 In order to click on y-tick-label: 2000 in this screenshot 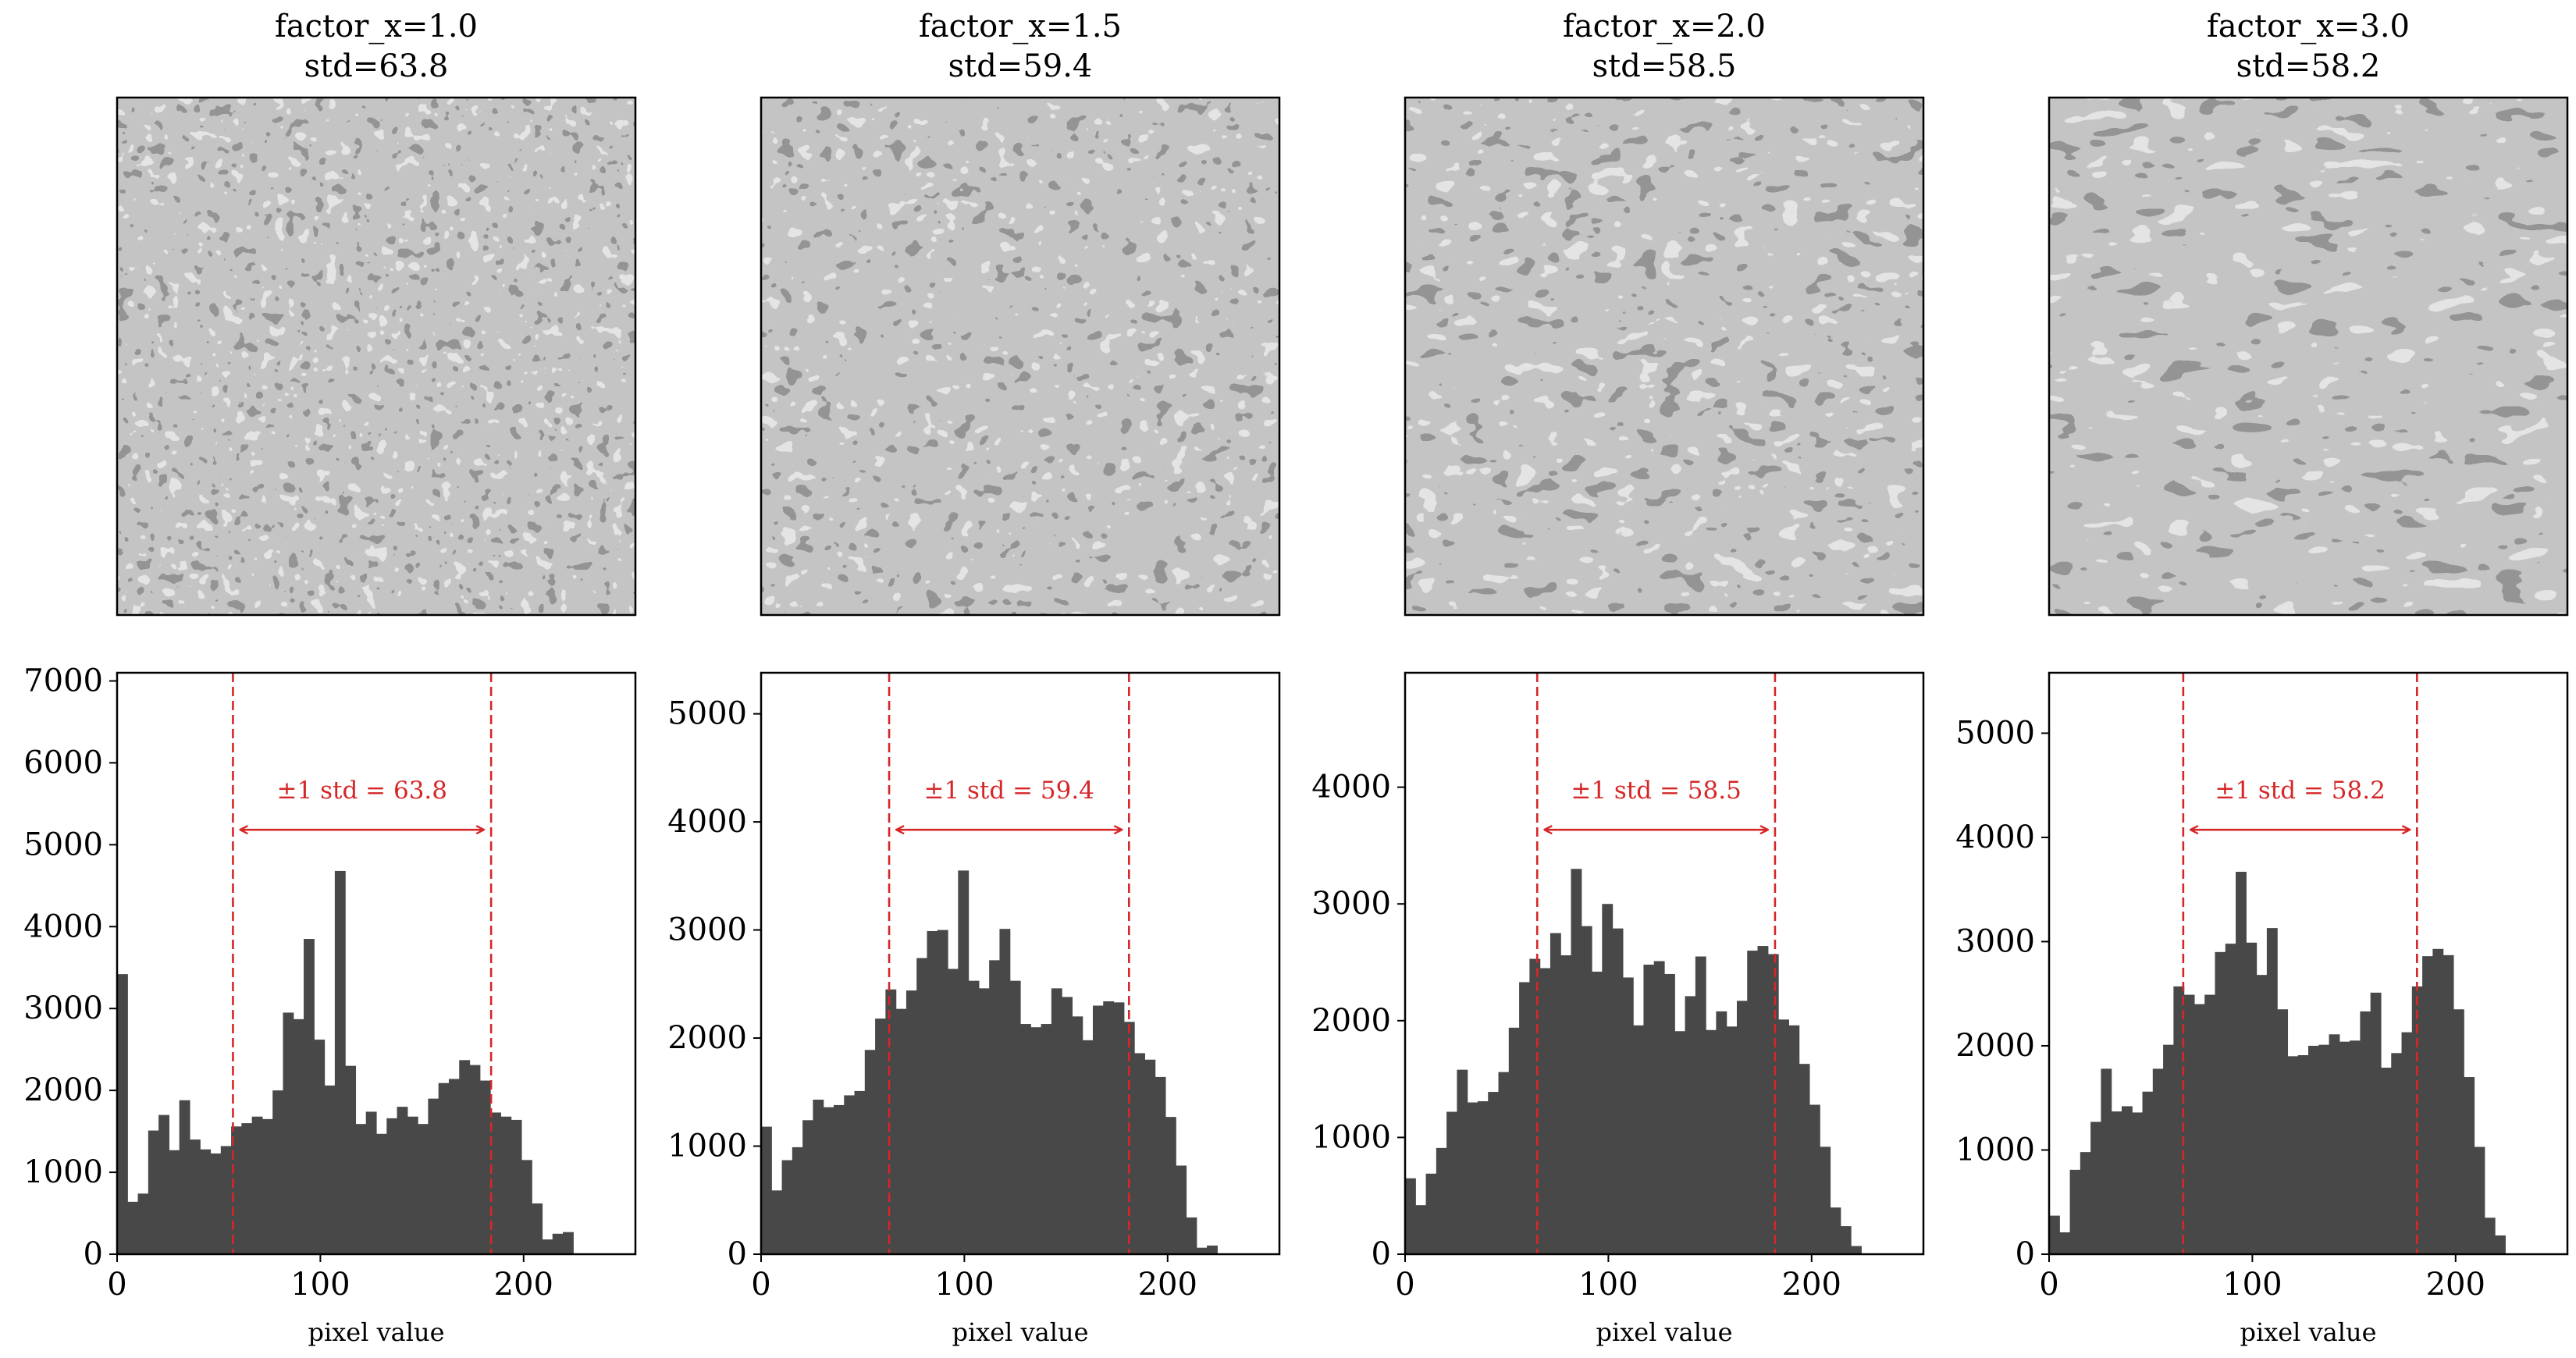, I will do `click(63, 1090)`.